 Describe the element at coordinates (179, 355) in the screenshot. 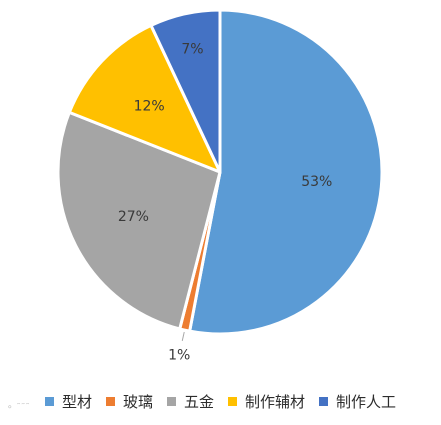

I see `slice-data-label-1: 1%` at that location.